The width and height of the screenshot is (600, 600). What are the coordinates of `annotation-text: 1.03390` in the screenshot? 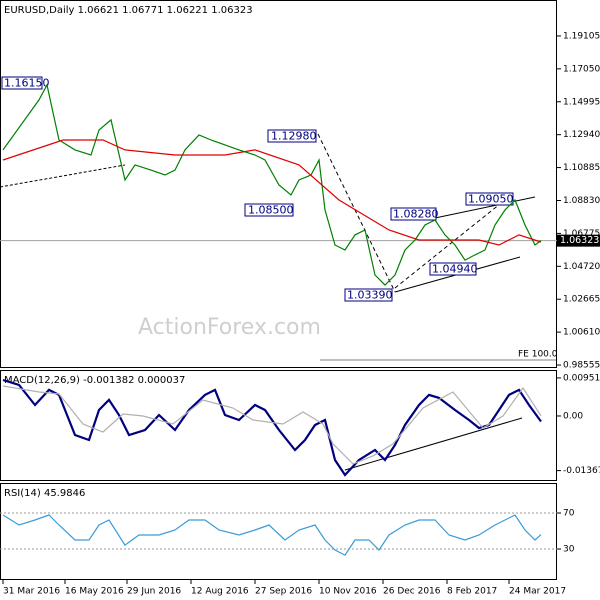 It's located at (370, 295).